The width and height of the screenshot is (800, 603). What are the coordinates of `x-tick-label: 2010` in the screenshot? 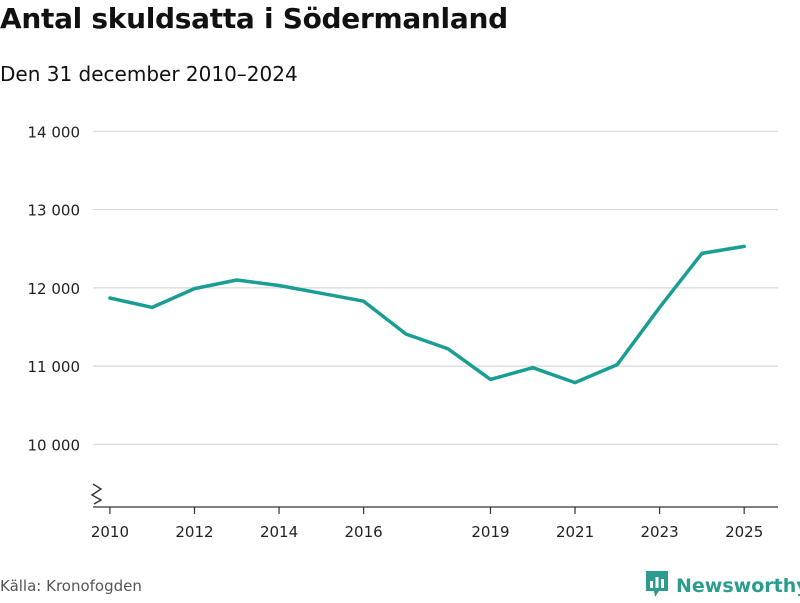 It's located at (110, 532).